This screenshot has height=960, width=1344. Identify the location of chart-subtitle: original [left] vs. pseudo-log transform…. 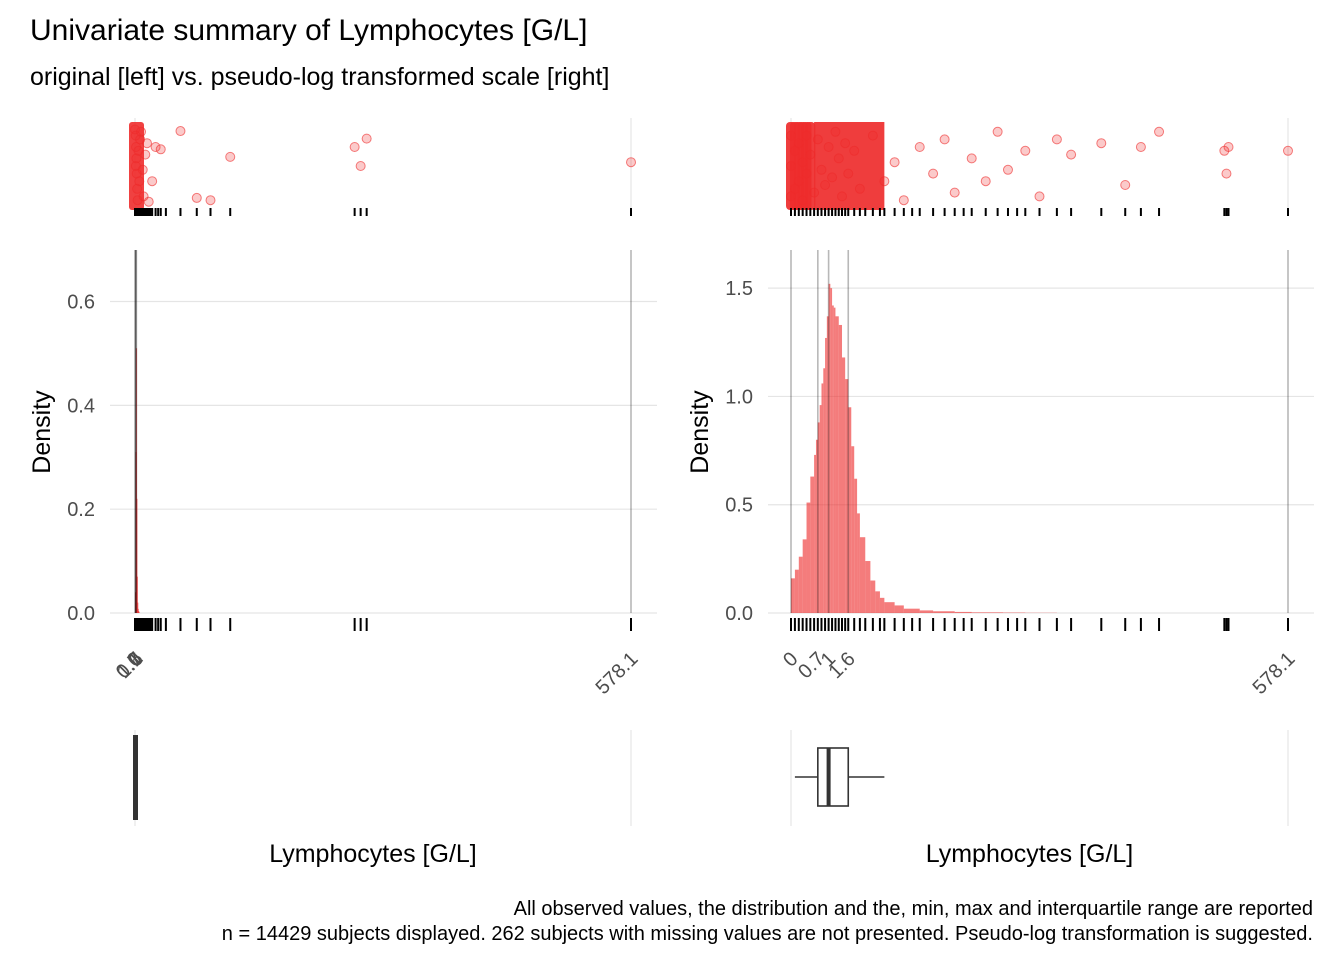
(319, 77).